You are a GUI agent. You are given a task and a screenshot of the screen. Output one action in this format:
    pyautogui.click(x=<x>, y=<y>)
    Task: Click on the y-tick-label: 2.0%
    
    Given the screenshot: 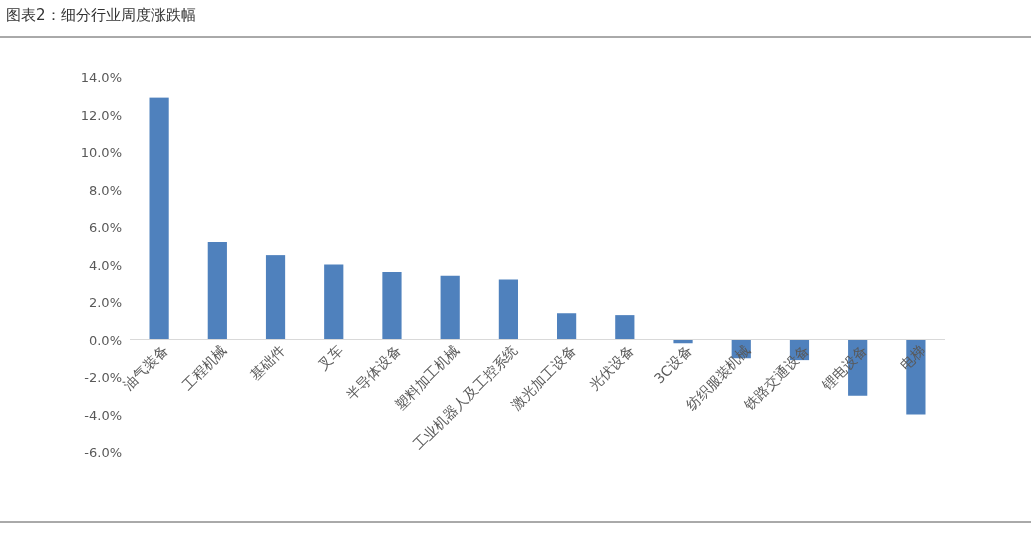 What is the action you would take?
    pyautogui.click(x=105, y=302)
    